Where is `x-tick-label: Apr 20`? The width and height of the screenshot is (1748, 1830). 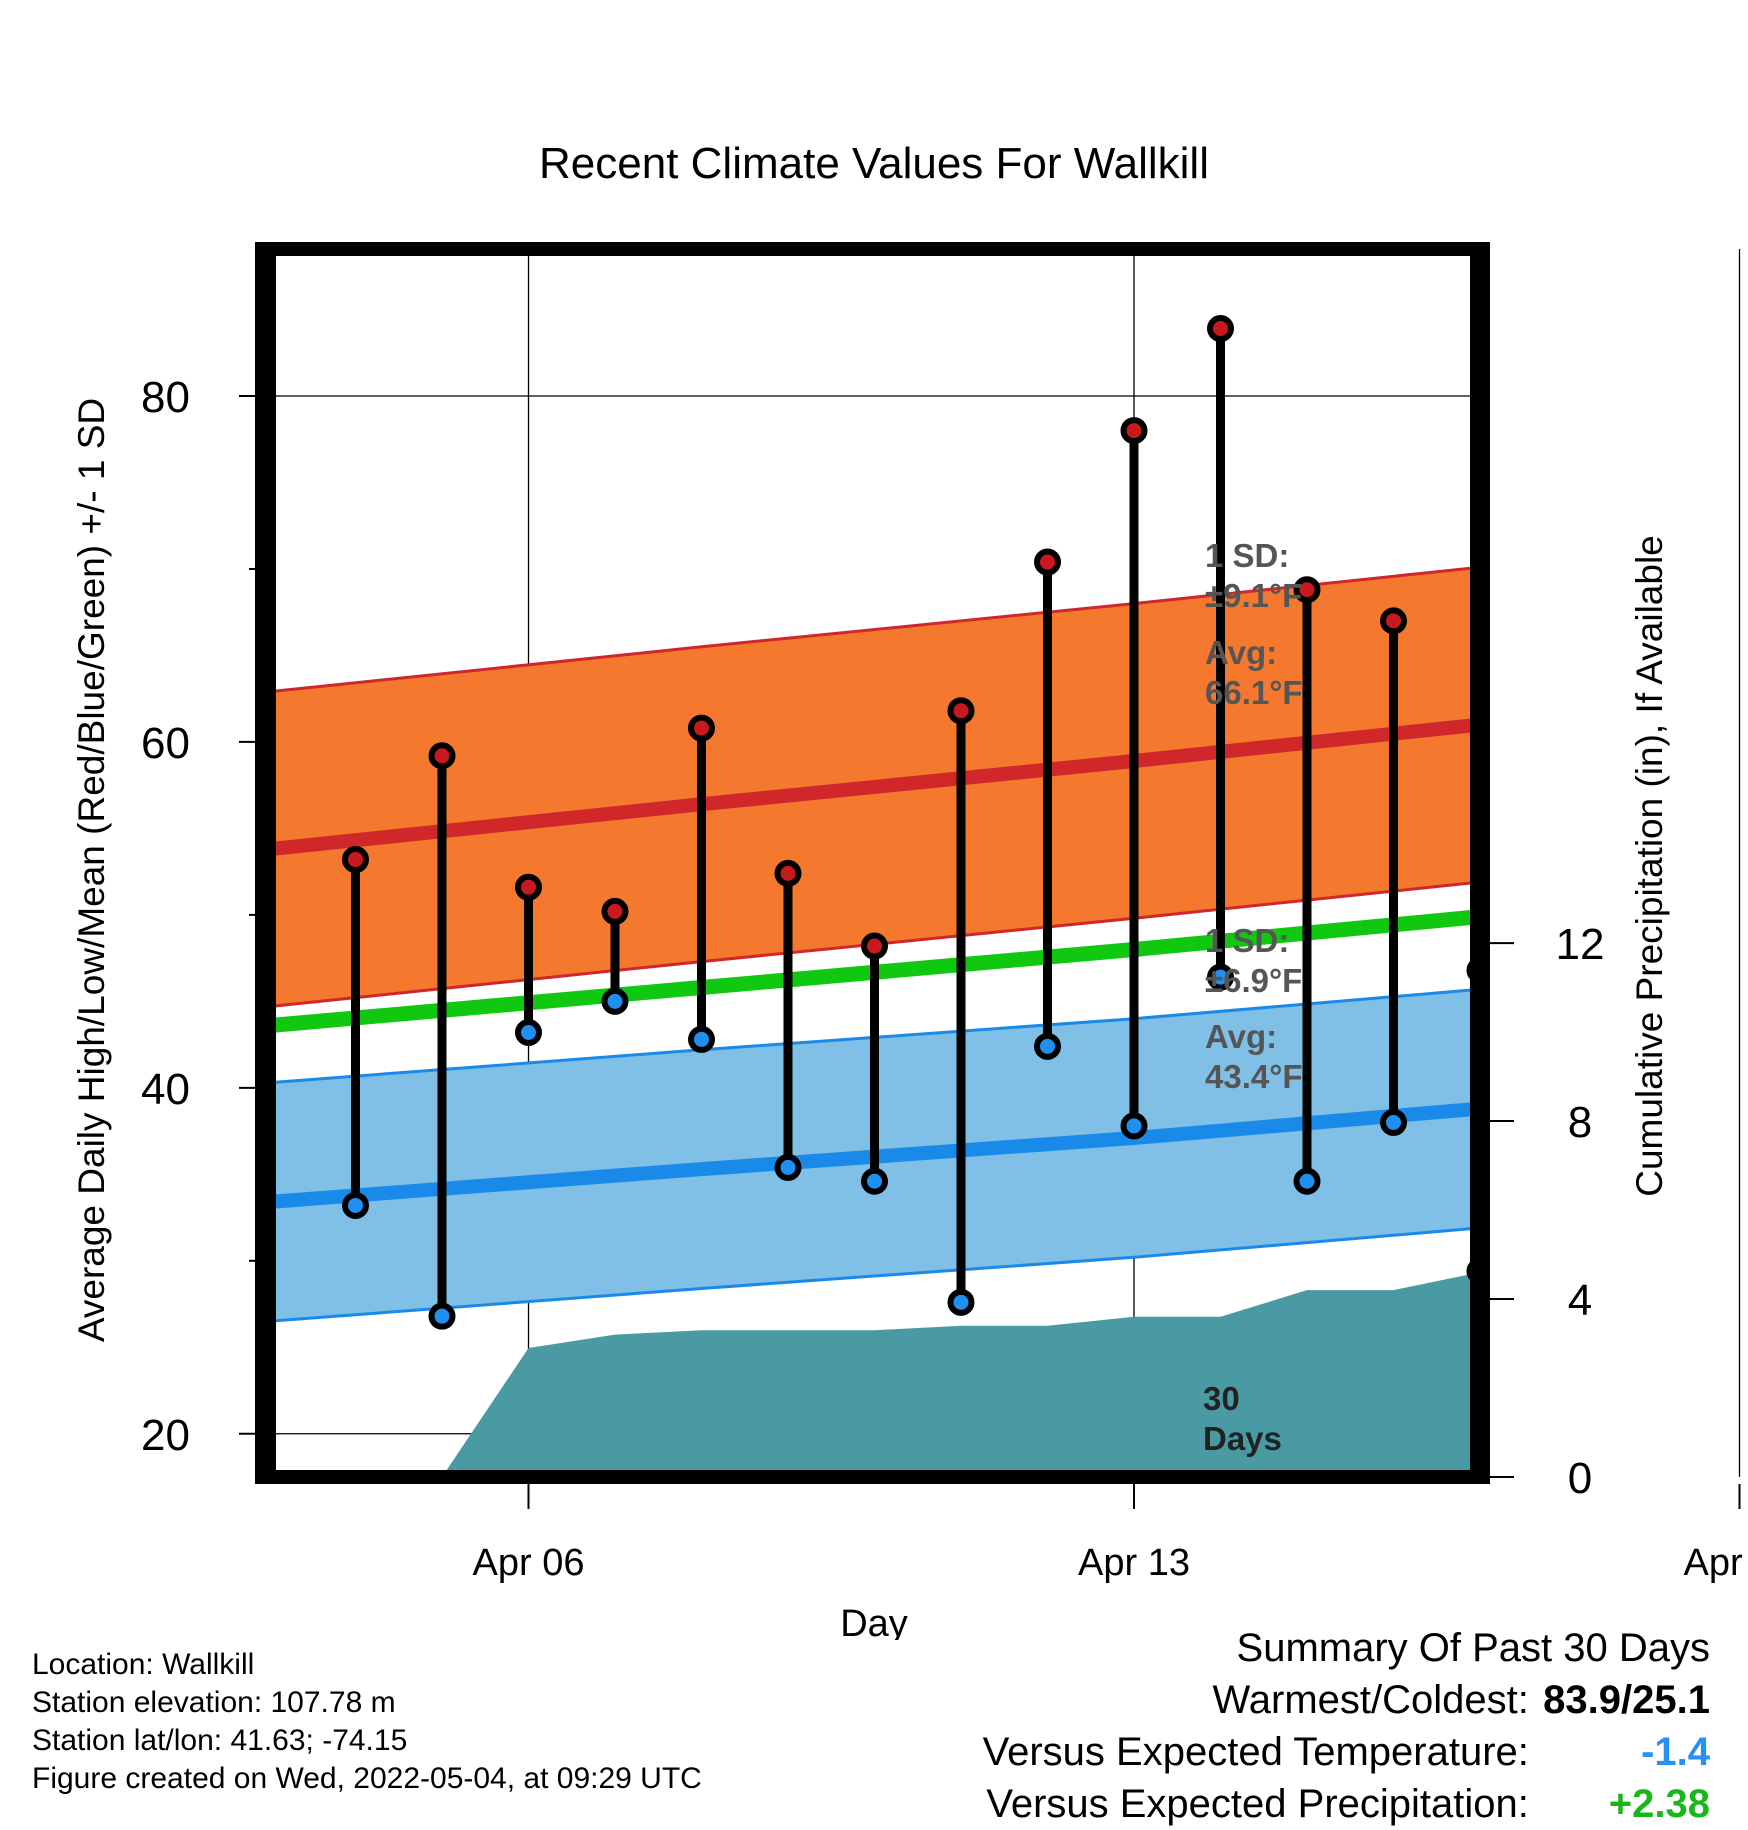 x-tick-label: Apr 20 is located at coordinates (1716, 1563).